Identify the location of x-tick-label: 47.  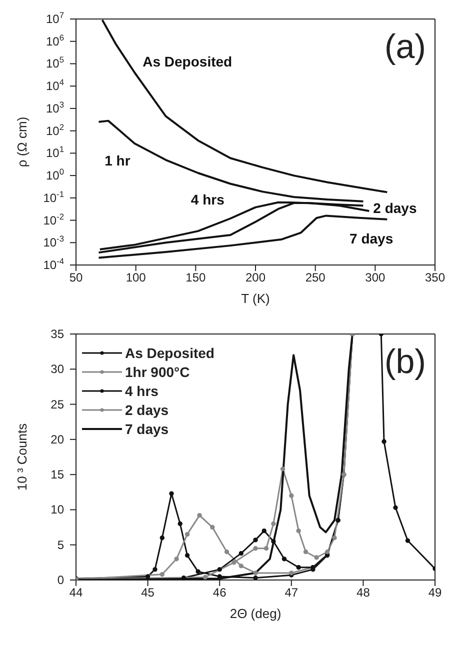
(291, 593).